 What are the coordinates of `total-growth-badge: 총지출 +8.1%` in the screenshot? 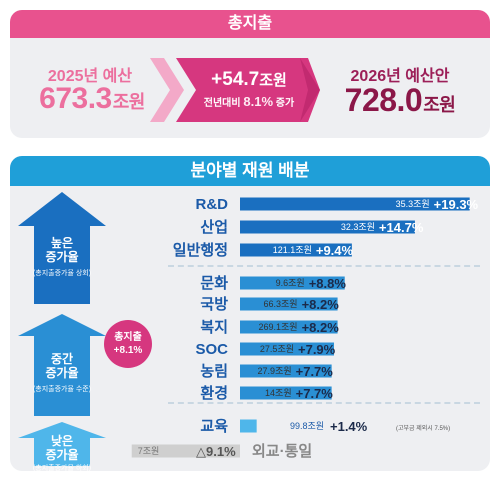 It's located at (128, 344).